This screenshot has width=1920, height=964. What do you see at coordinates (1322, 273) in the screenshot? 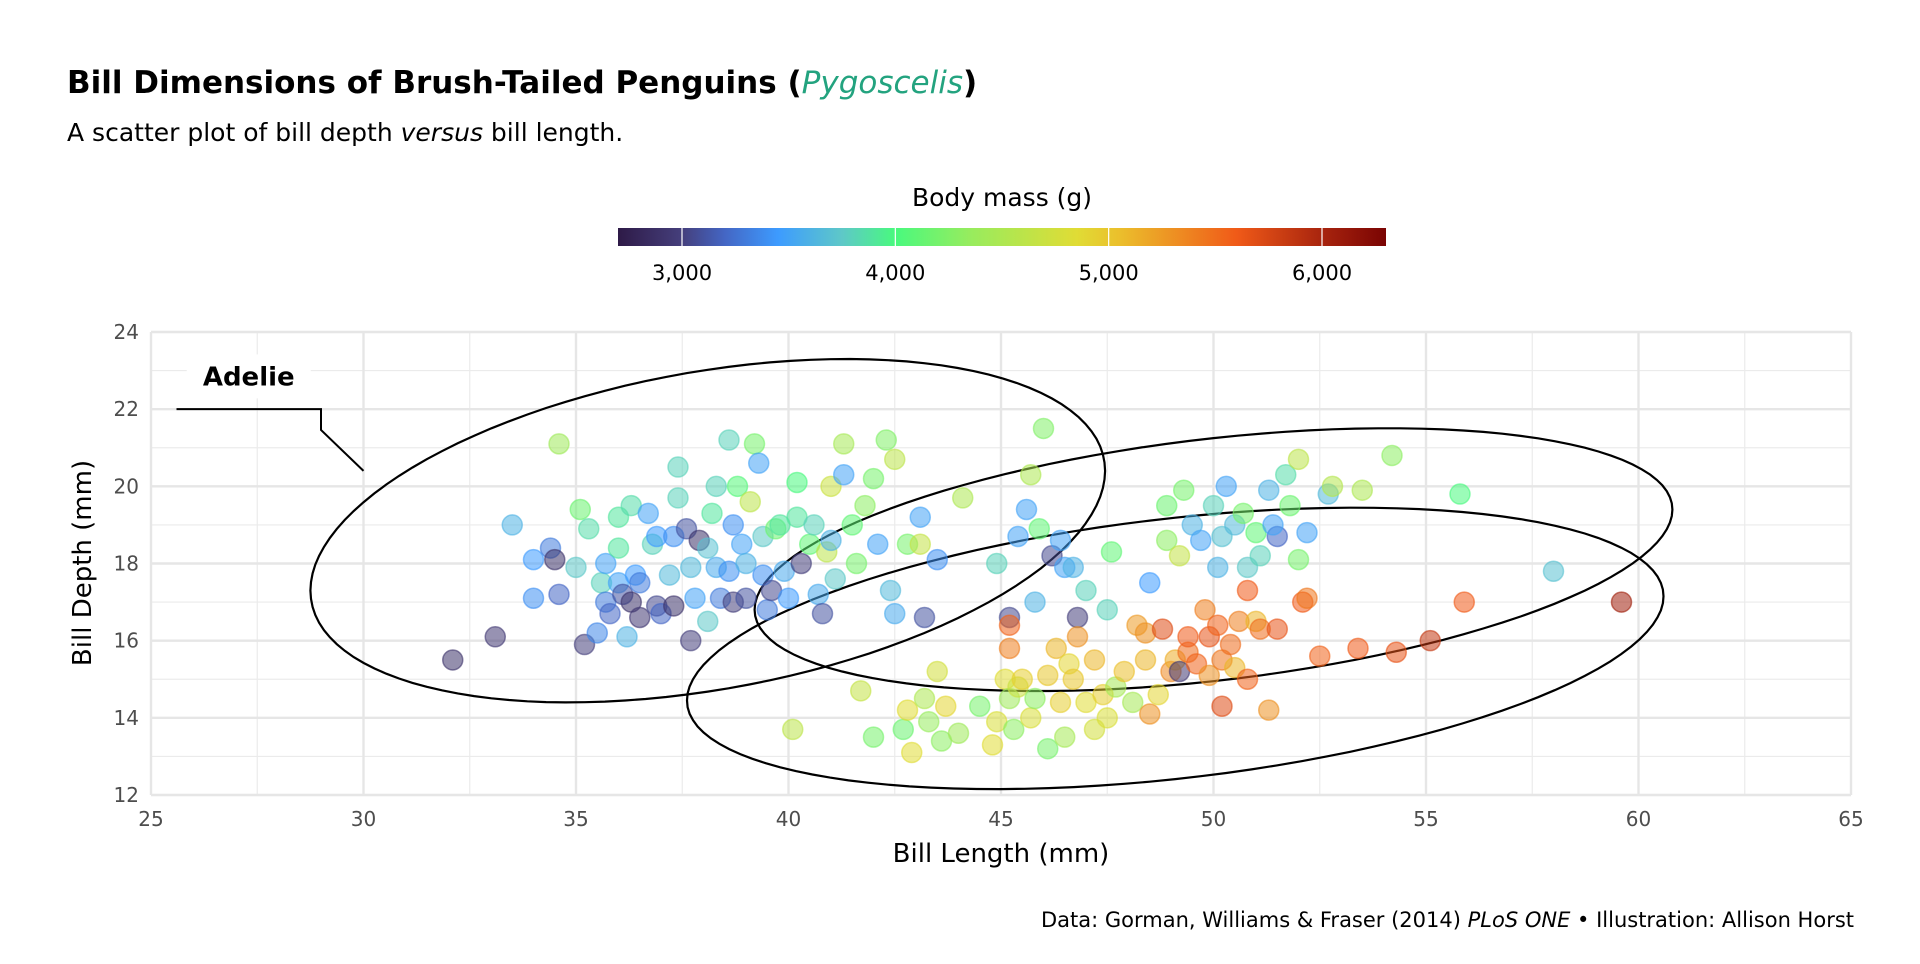
I see `colorbar-tick-label: 6,000` at bounding box center [1322, 273].